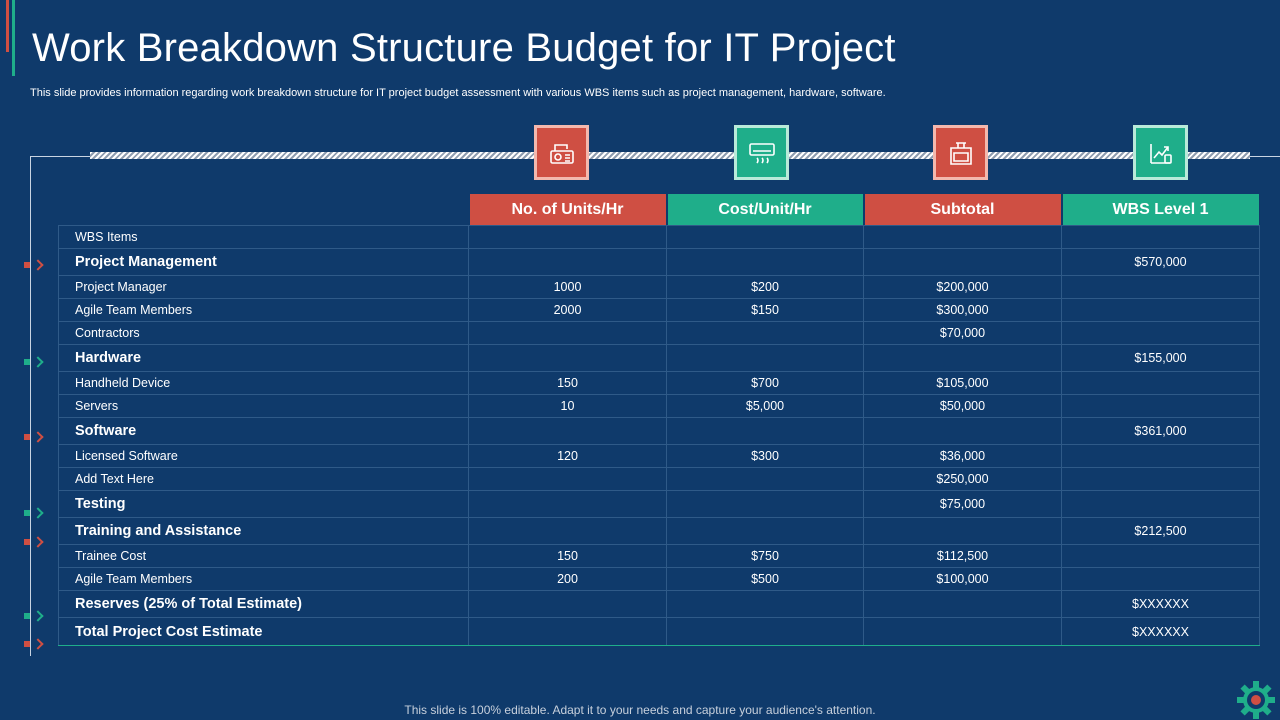  I want to click on table-row: Licensed Software 120 $300 $36,000, so click(659, 456).